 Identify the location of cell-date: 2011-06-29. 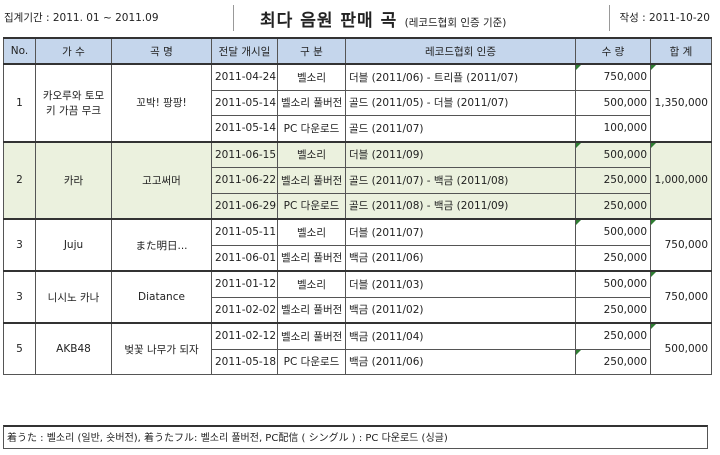
(244, 206).